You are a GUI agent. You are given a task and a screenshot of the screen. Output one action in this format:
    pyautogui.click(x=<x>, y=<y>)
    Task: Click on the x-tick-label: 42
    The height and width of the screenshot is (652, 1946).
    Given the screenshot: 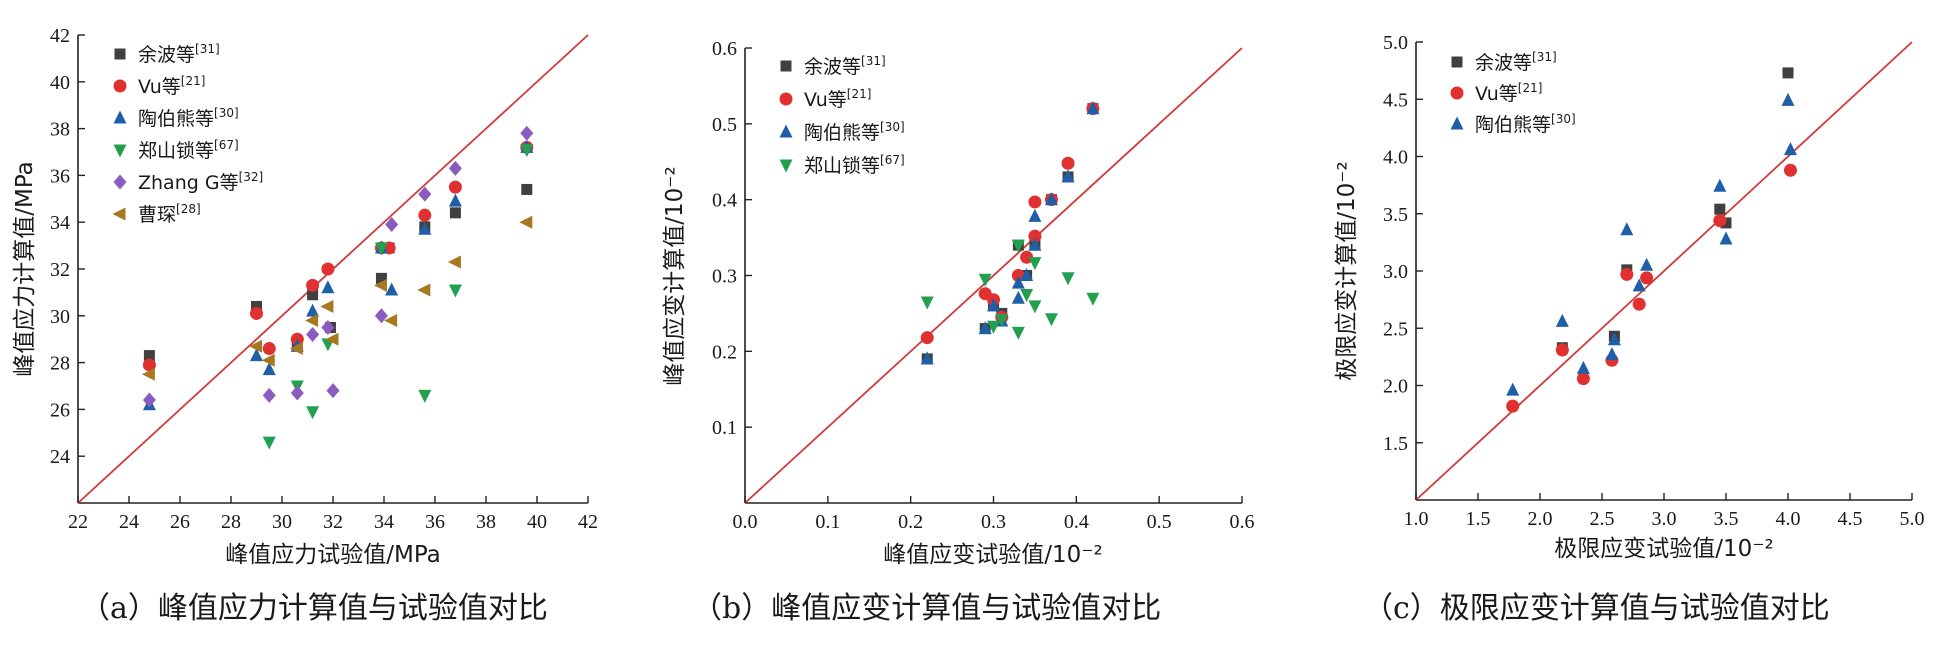 What is the action you would take?
    pyautogui.click(x=588, y=522)
    